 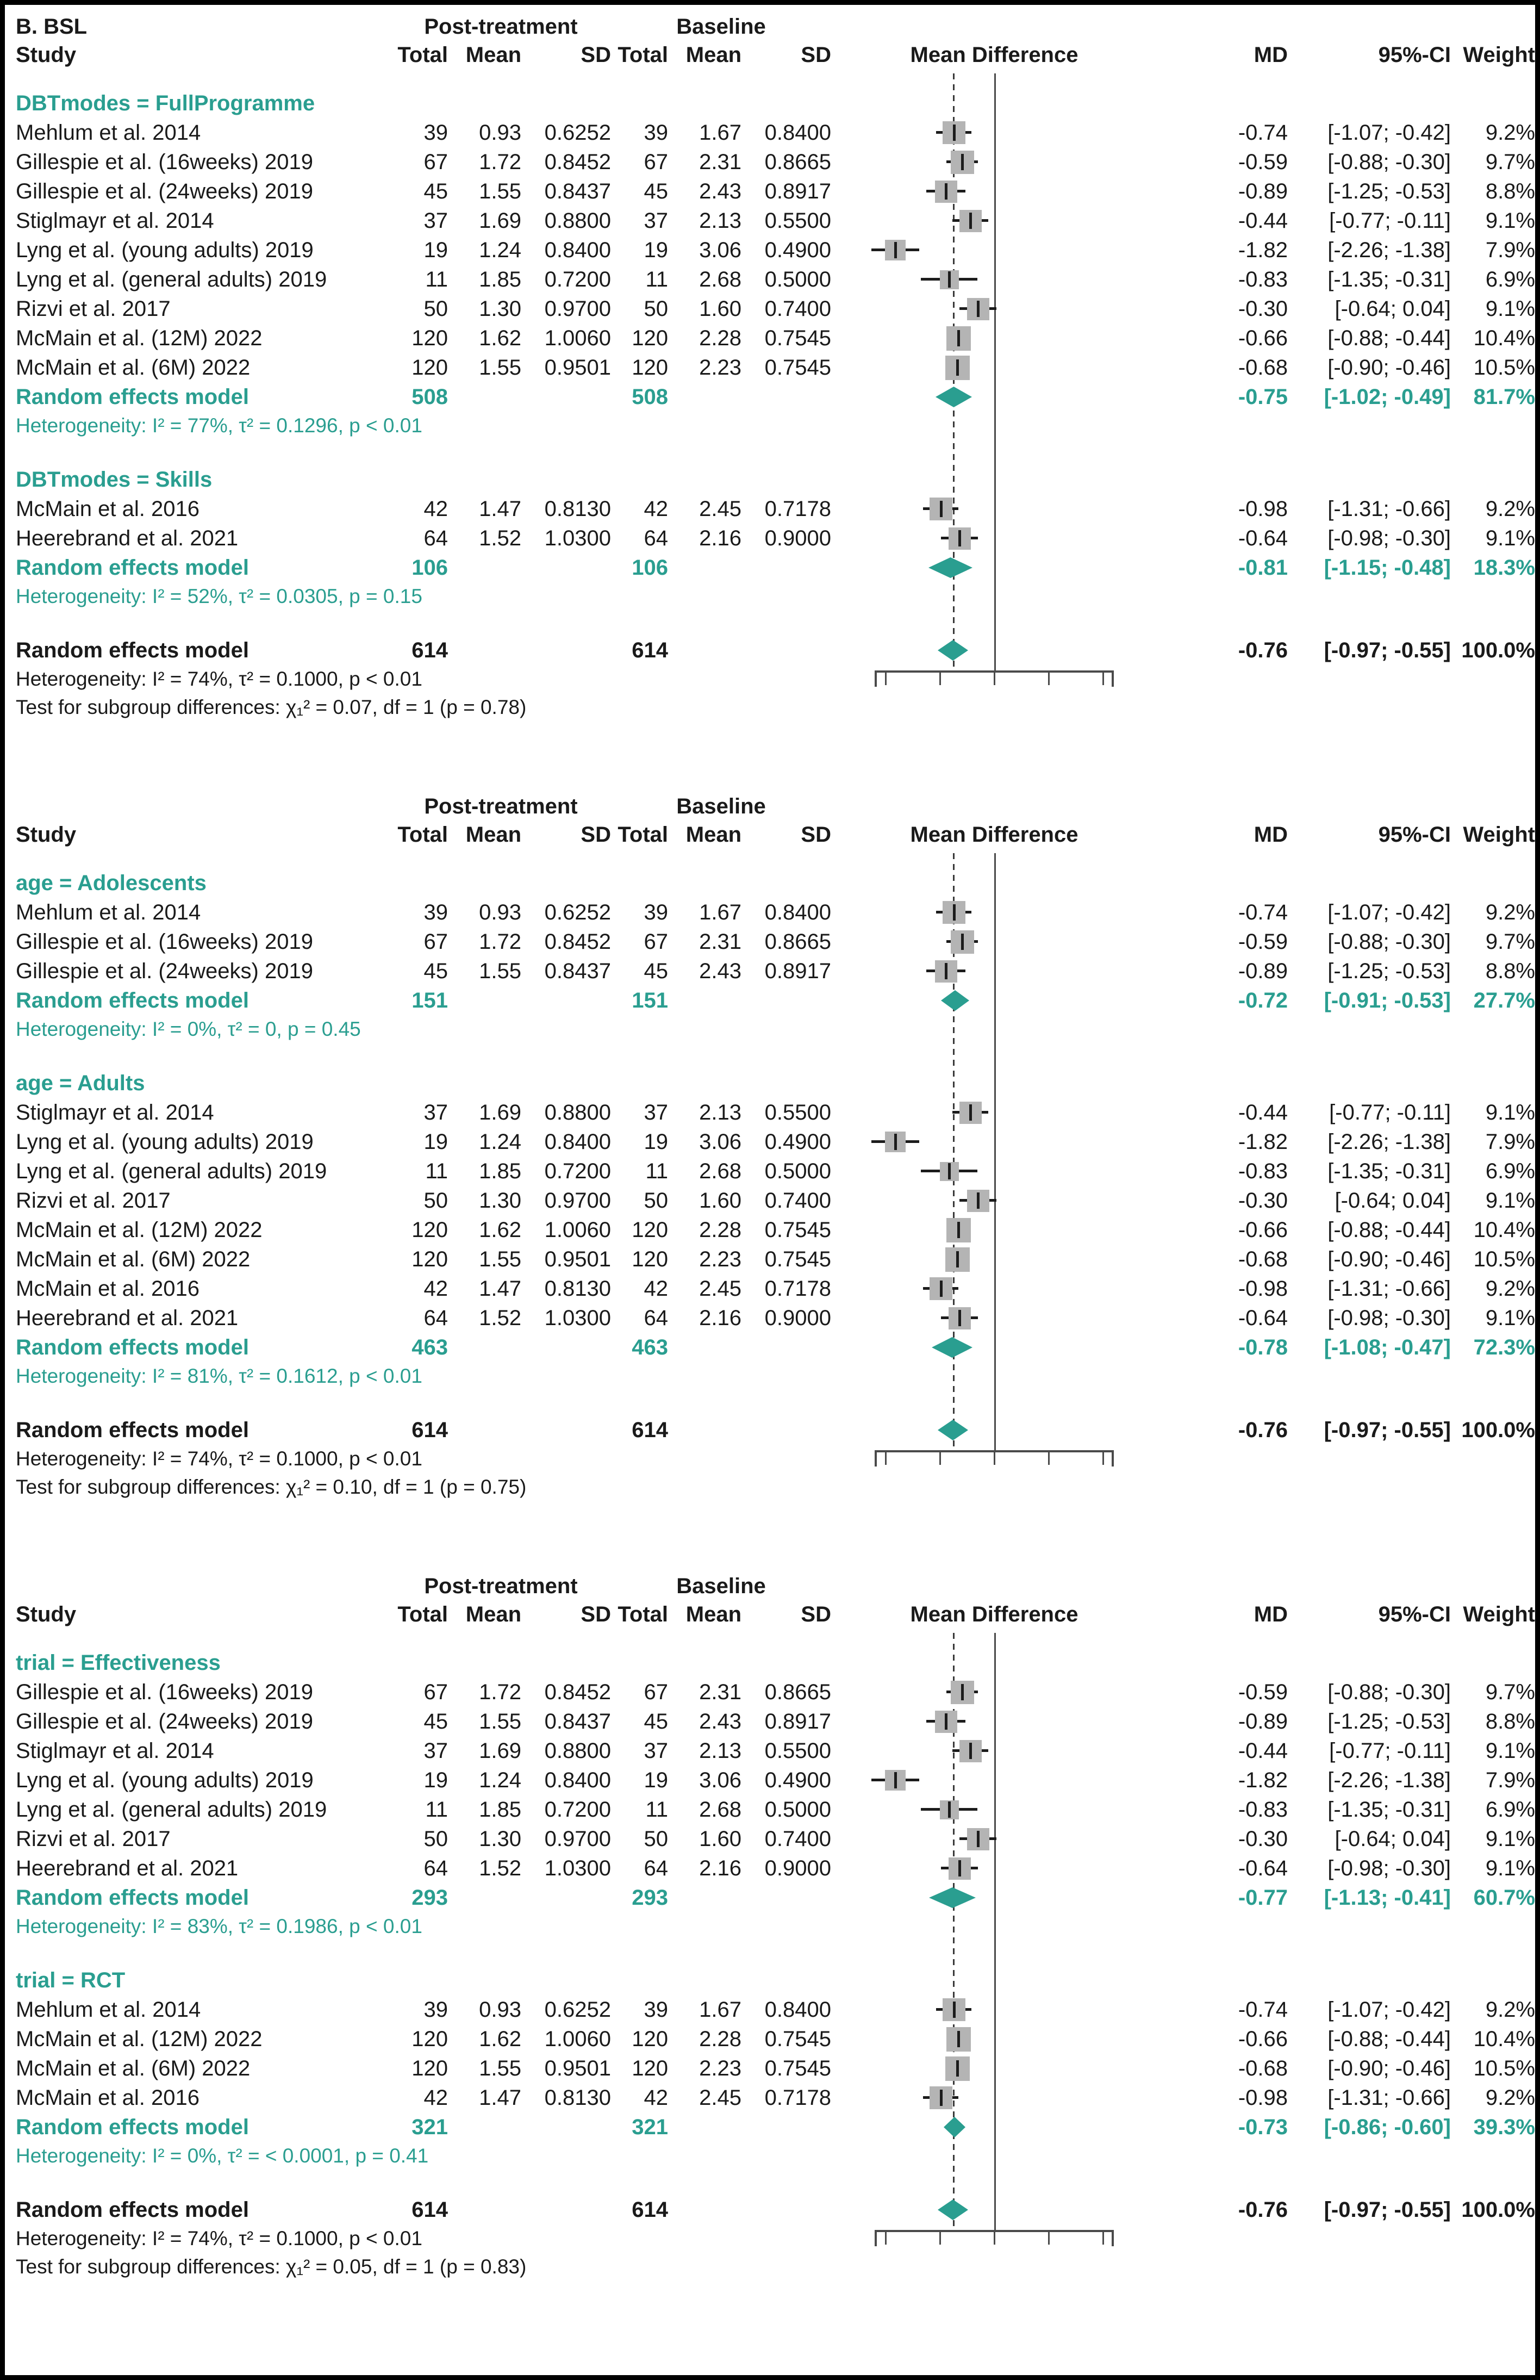 What do you see at coordinates (1498, 2209) in the screenshot?
I see `weight-value: 100.0%` at bounding box center [1498, 2209].